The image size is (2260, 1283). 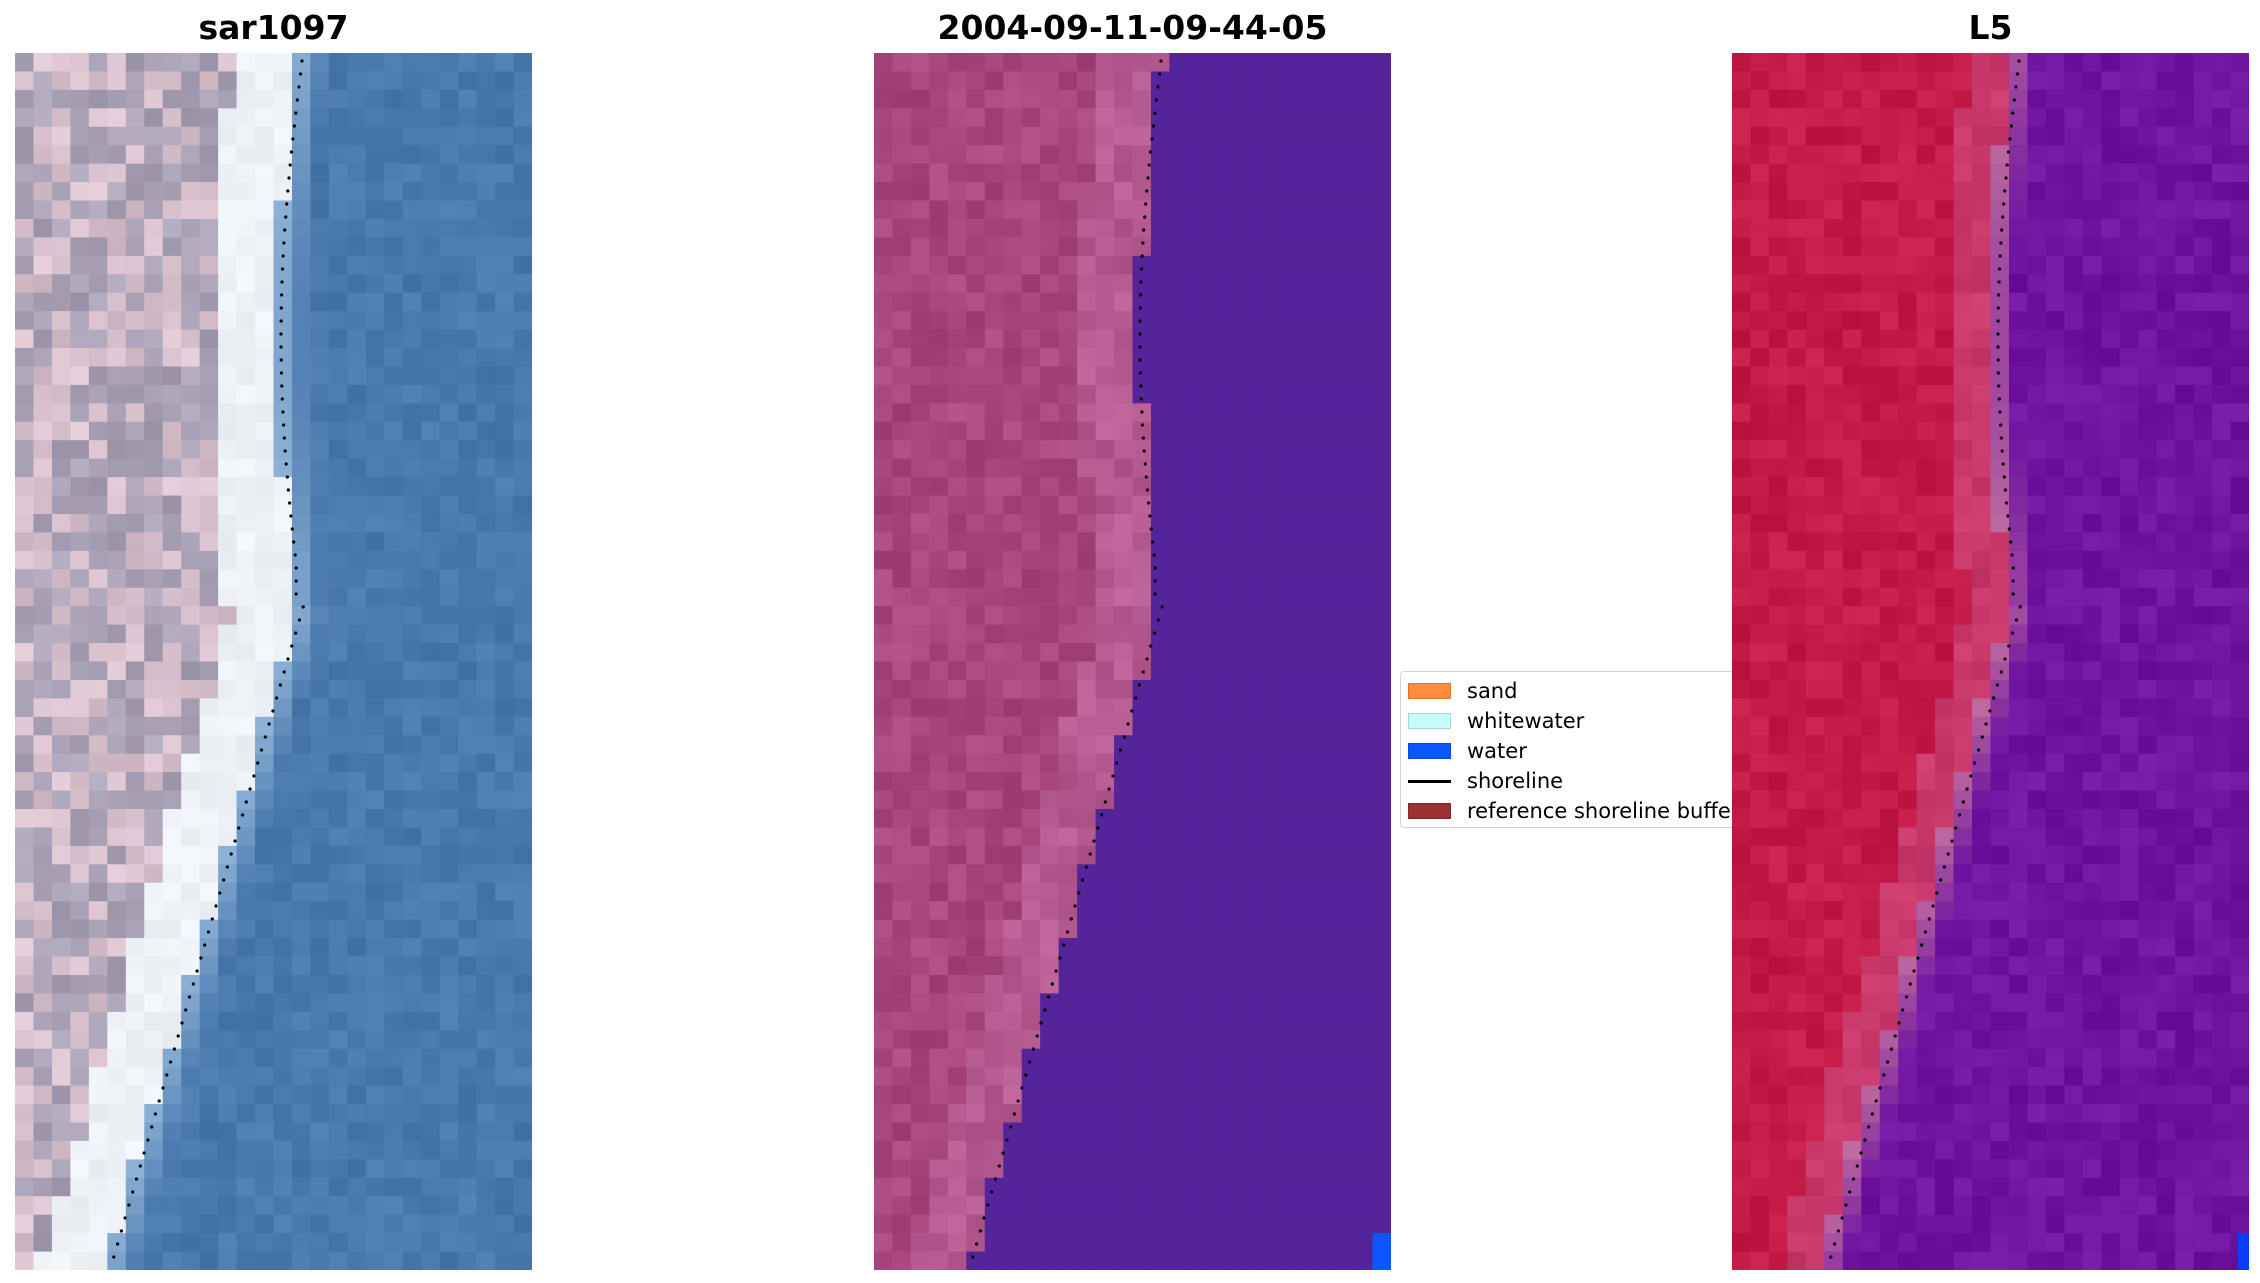 What do you see at coordinates (1132, 27) in the screenshot?
I see `panel-title-classified: 2004-09-11-09-44-05` at bounding box center [1132, 27].